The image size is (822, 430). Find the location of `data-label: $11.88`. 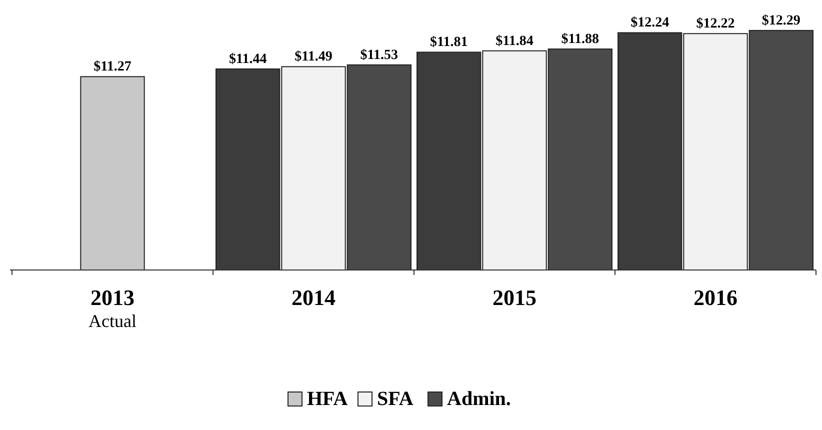

data-label: $11.88 is located at coordinates (580, 40).